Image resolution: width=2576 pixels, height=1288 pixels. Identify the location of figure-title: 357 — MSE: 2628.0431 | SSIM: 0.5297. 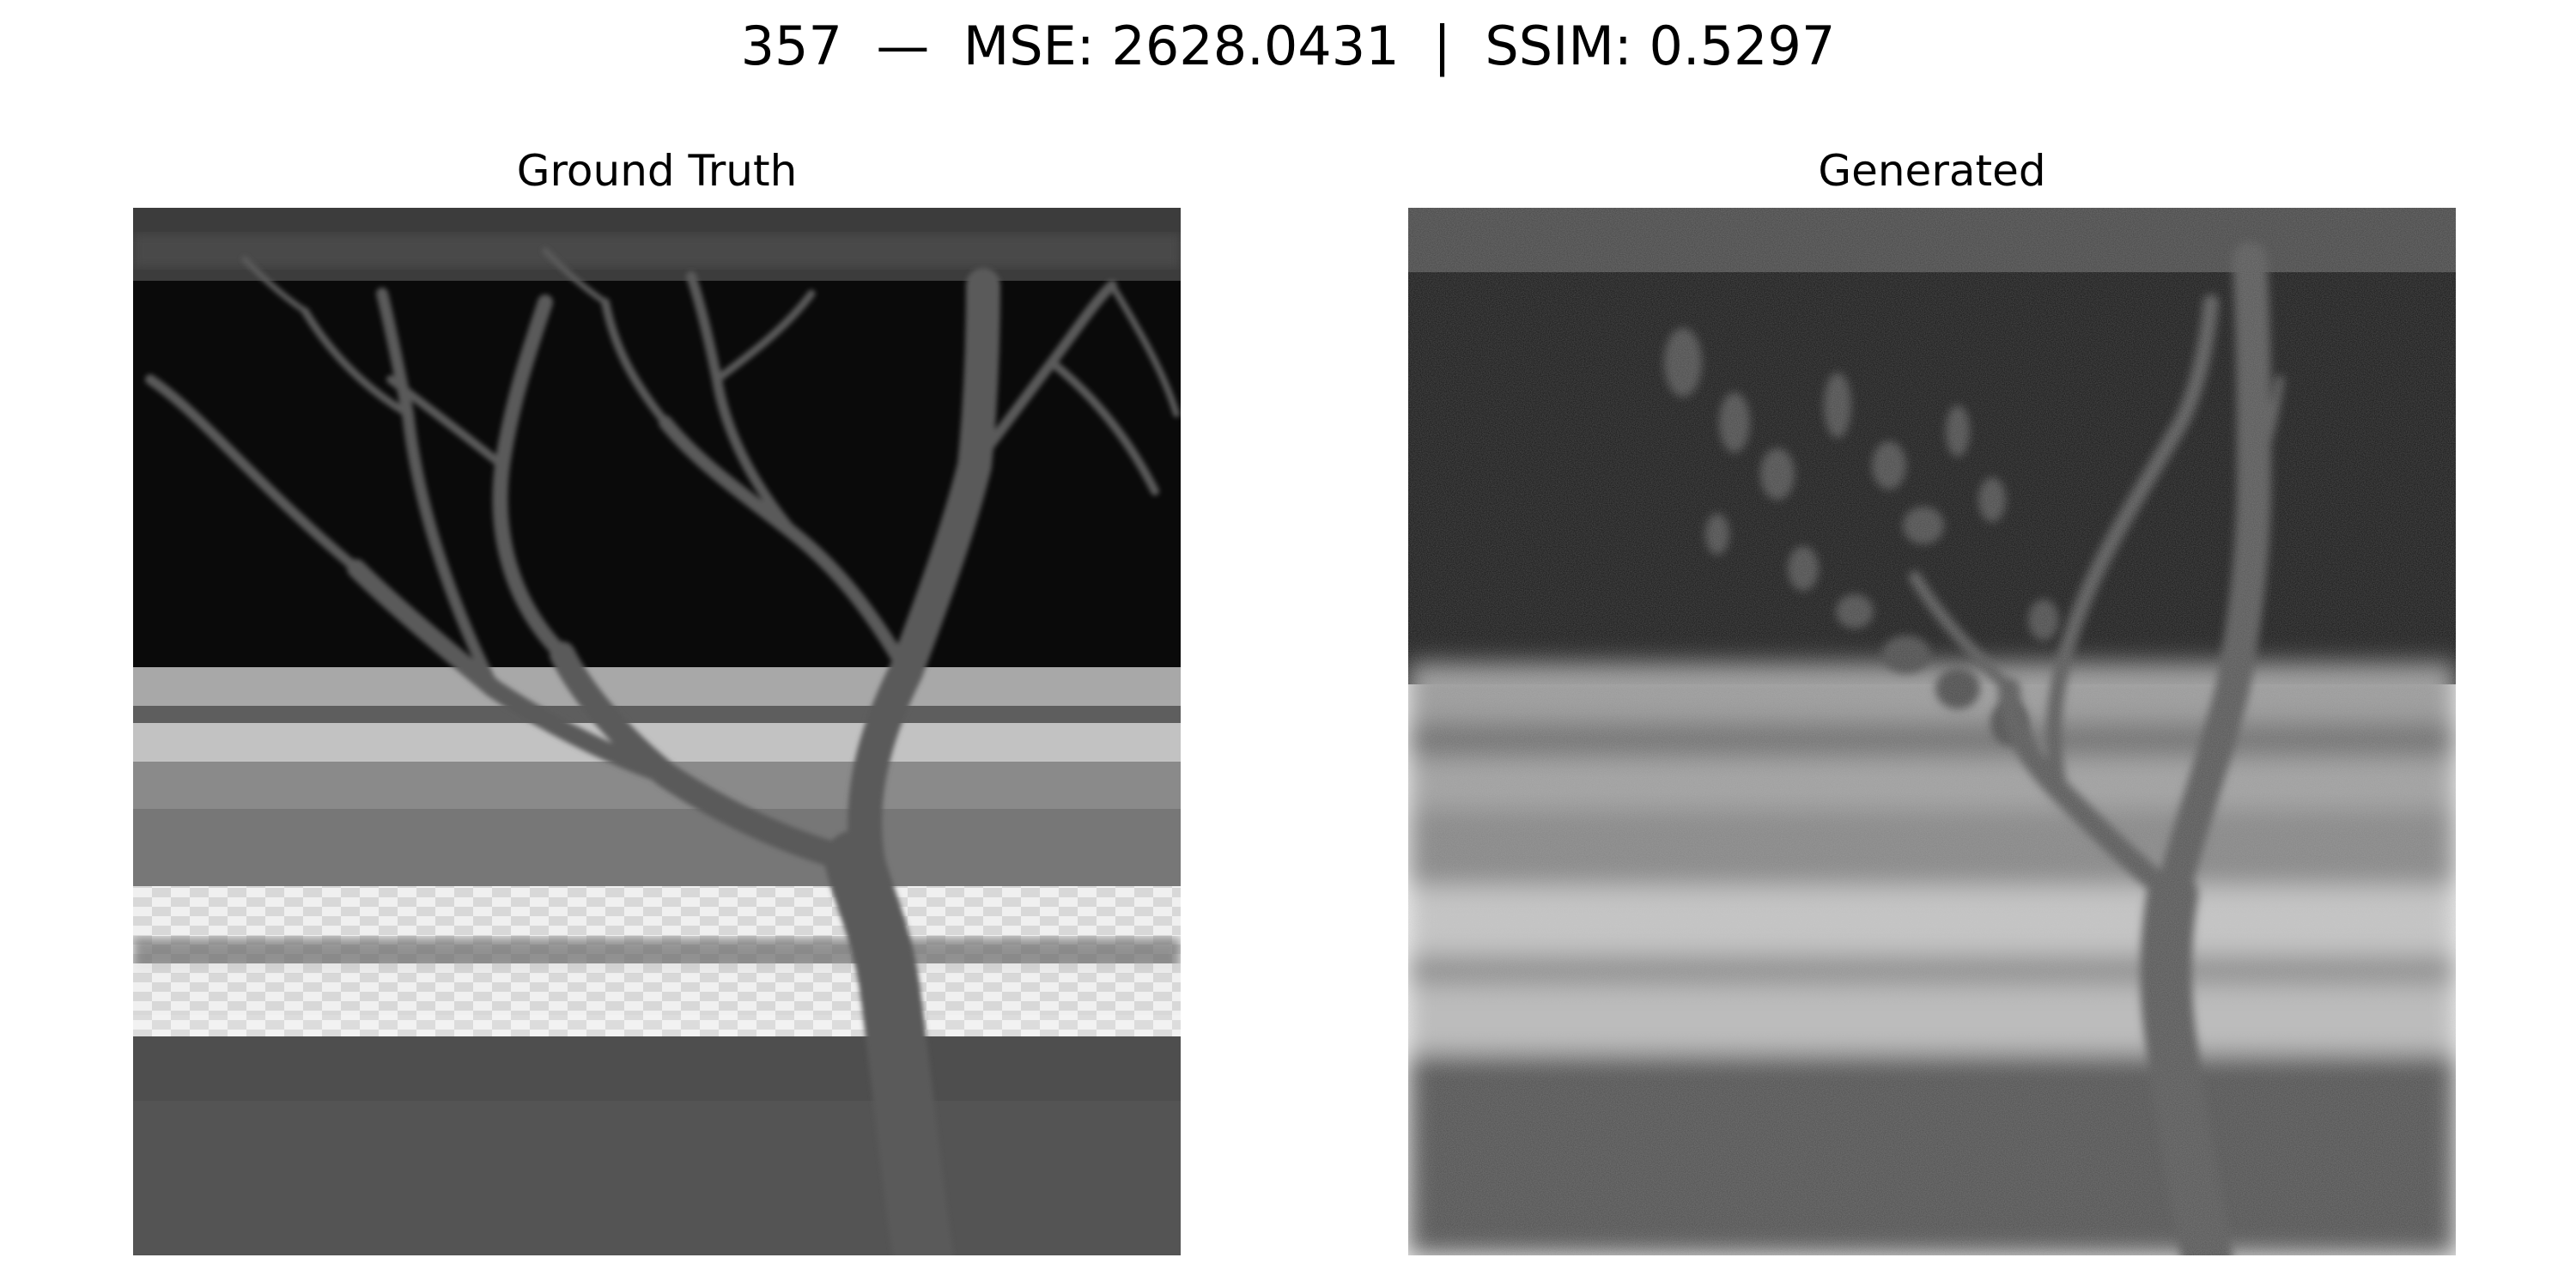
(1288, 46).